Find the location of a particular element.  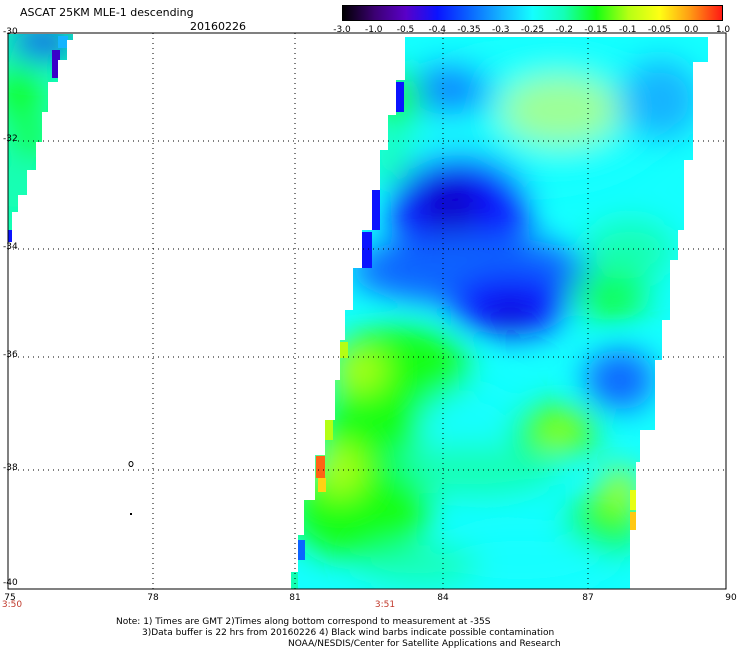

lat-label: -38 is located at coordinates (10, 468).